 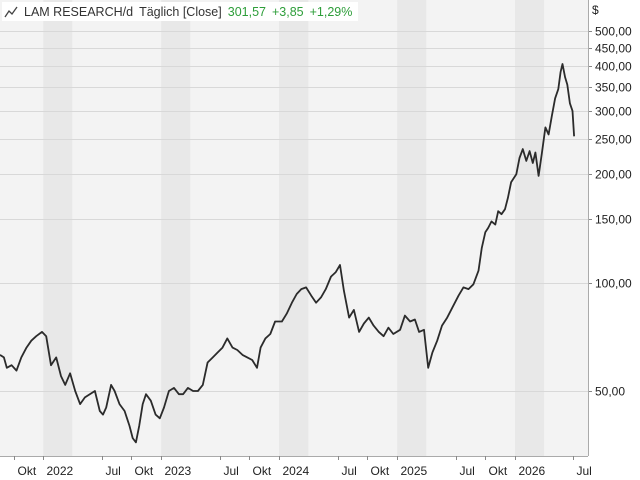 I want to click on y-tick-label: 250,00, so click(x=613, y=140).